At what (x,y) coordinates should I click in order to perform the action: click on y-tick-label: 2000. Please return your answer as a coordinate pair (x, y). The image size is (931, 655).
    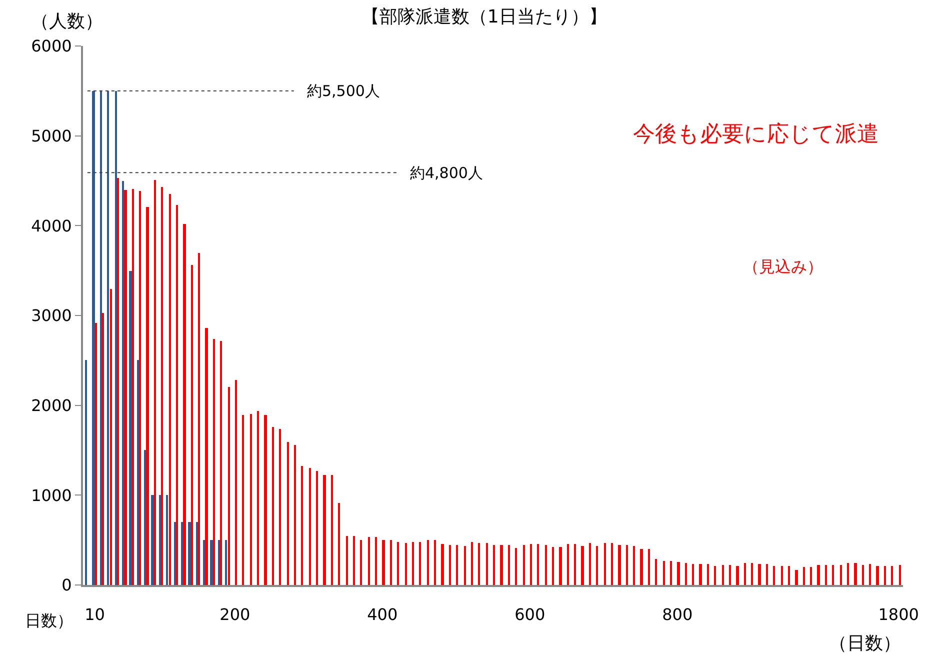
    Looking at the image, I should click on (51, 405).